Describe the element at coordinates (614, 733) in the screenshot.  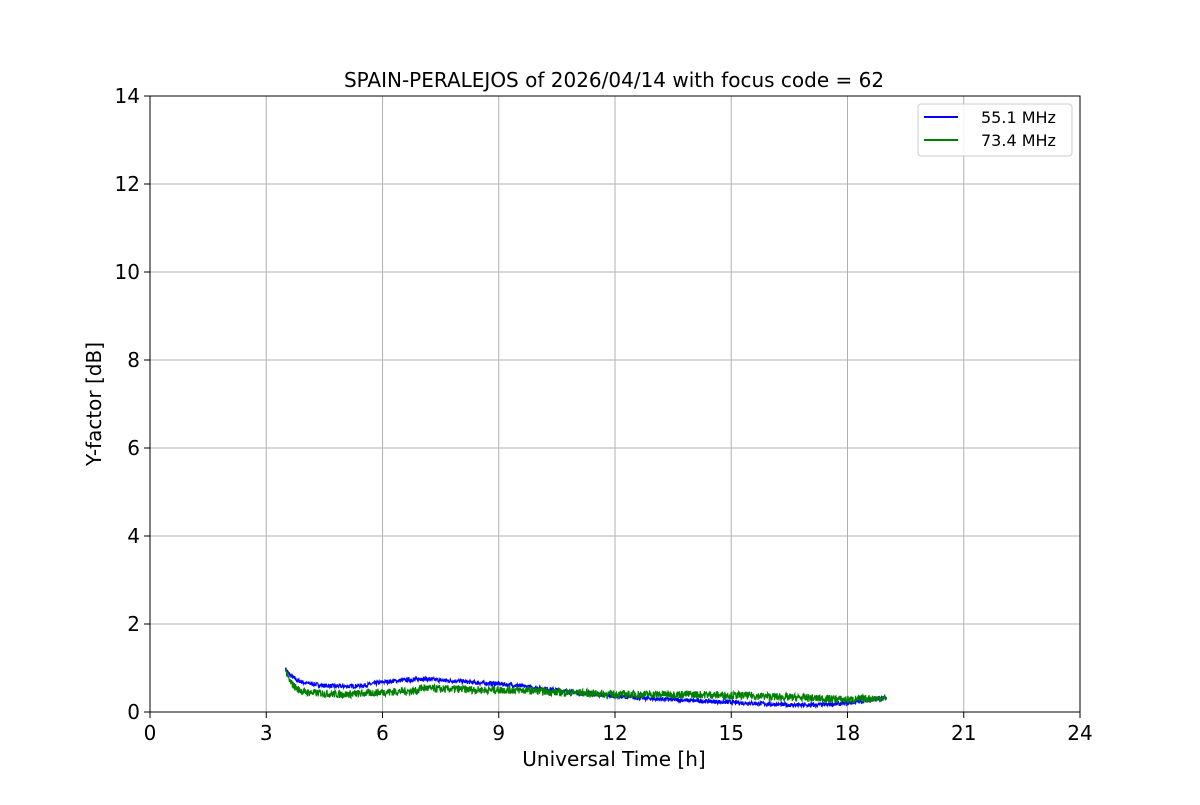
I see `x-tick-label: 12` at that location.